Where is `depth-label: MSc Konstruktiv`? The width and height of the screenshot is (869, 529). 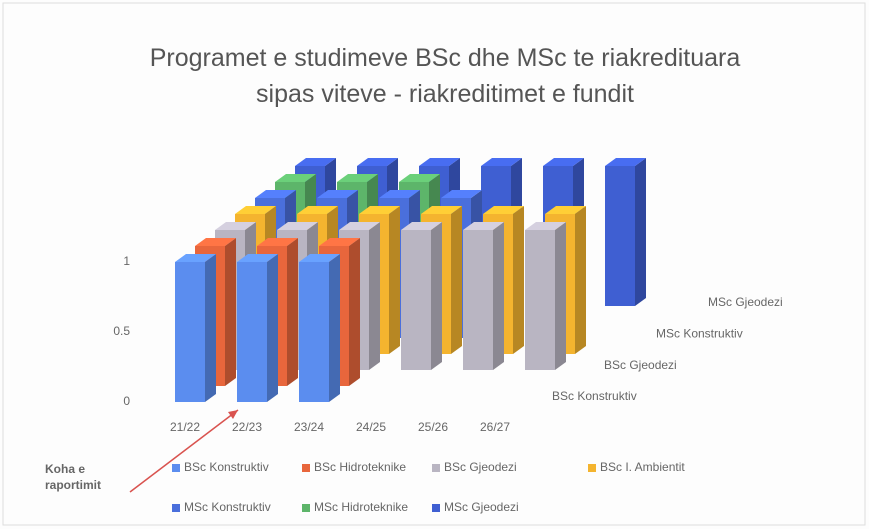
depth-label: MSc Konstruktiv is located at coordinates (699, 333).